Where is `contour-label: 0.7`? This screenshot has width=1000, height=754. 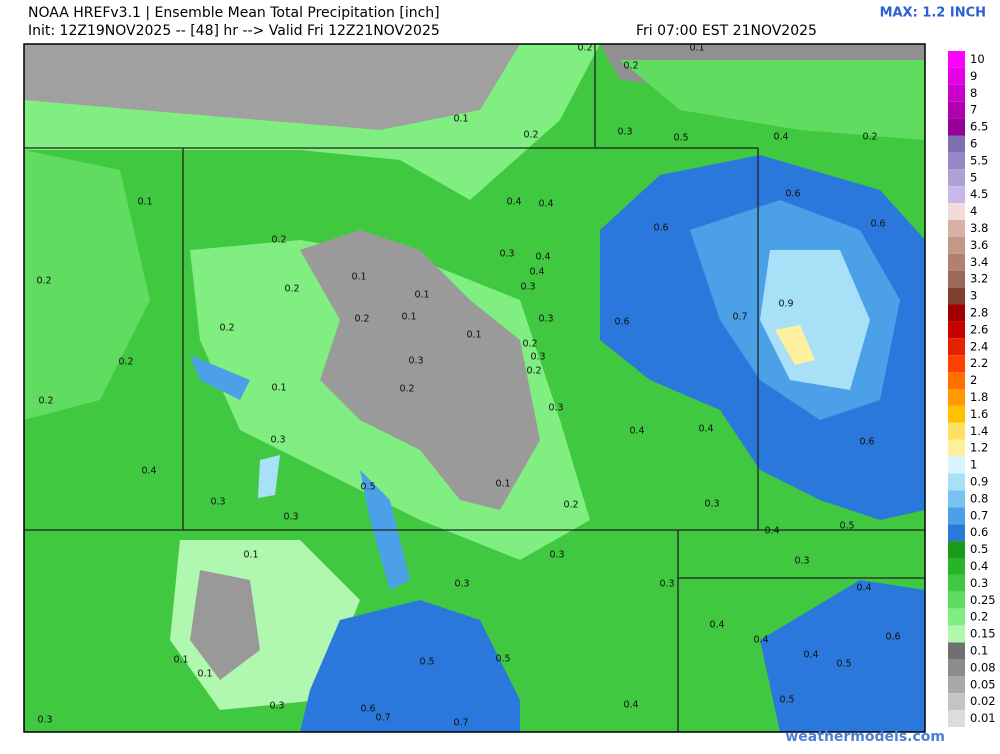
contour-label: 0.7 is located at coordinates (739, 317).